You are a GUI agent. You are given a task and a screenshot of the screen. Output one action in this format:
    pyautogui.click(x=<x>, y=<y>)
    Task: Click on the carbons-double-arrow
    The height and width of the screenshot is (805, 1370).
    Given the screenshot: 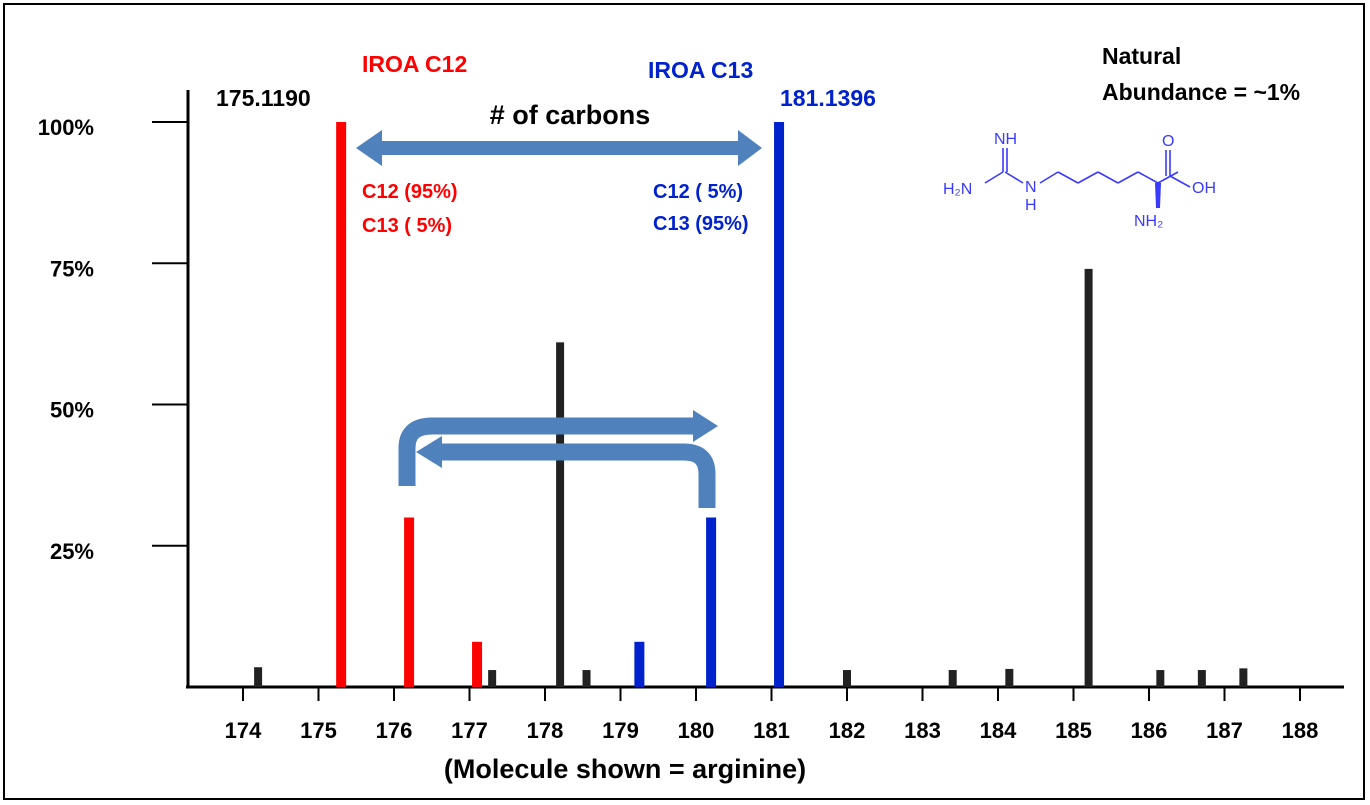 What is the action you would take?
    pyautogui.click(x=559, y=148)
    